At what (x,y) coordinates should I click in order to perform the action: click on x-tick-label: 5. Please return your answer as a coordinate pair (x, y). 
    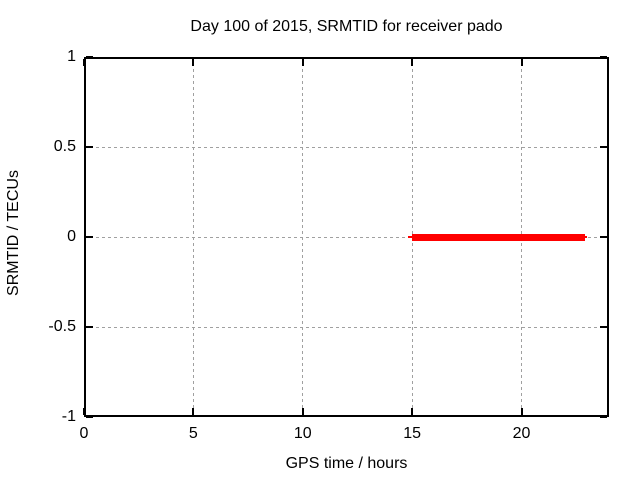
    Looking at the image, I should click on (193, 433).